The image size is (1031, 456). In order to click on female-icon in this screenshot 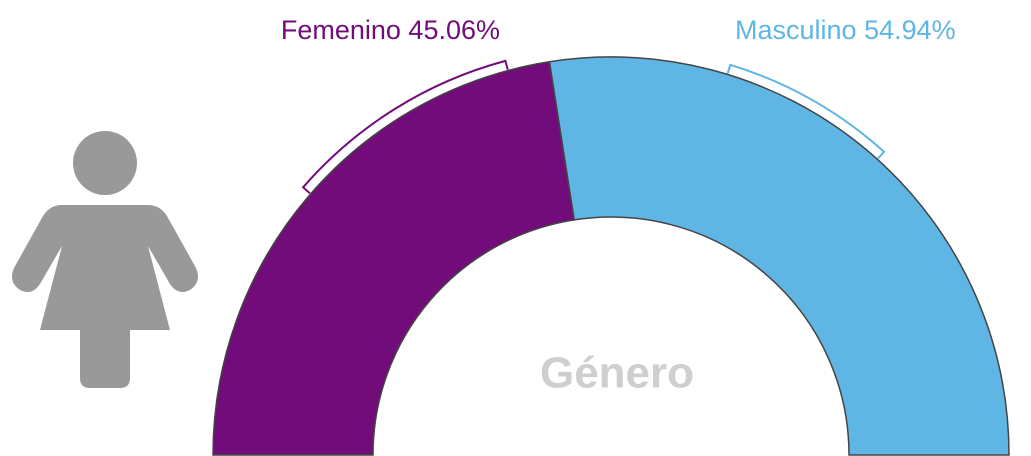, I will do `click(105, 259)`.